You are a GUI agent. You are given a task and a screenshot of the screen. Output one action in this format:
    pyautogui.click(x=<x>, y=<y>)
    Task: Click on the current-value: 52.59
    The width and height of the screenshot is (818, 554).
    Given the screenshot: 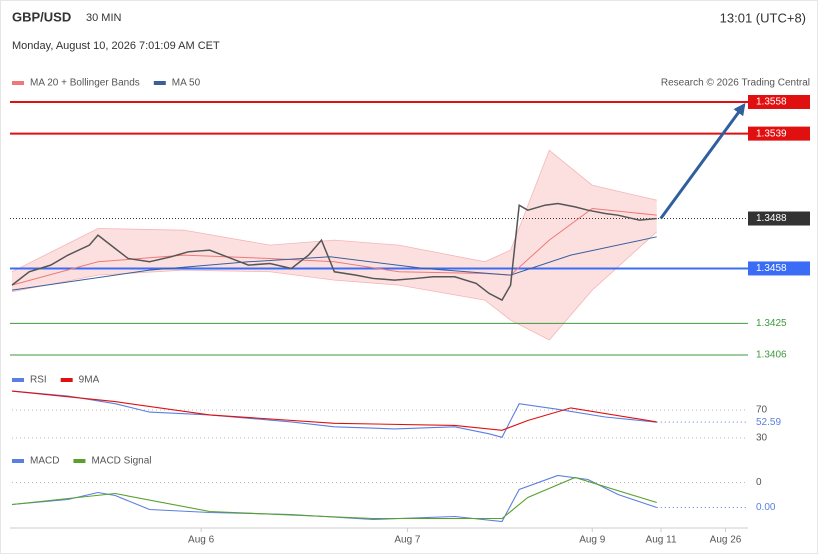 What is the action you would take?
    pyautogui.click(x=768, y=422)
    